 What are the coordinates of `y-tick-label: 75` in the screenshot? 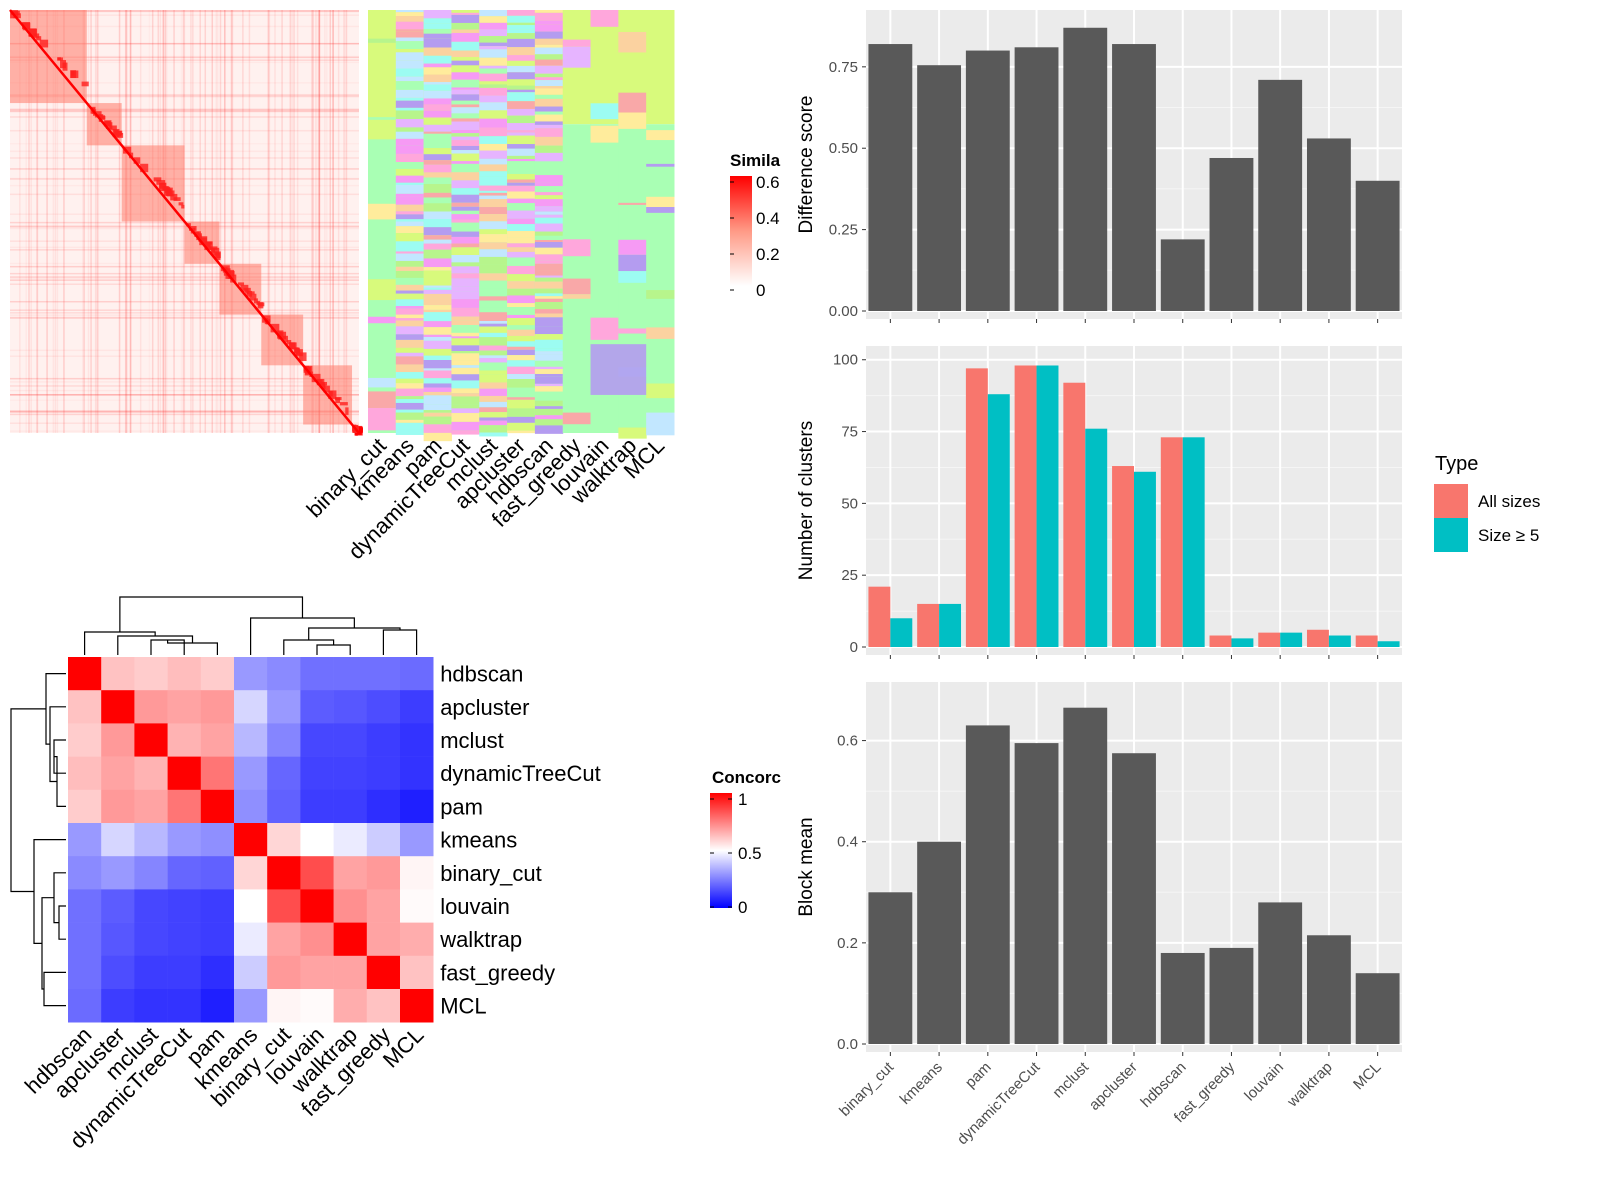 It's located at (849, 432).